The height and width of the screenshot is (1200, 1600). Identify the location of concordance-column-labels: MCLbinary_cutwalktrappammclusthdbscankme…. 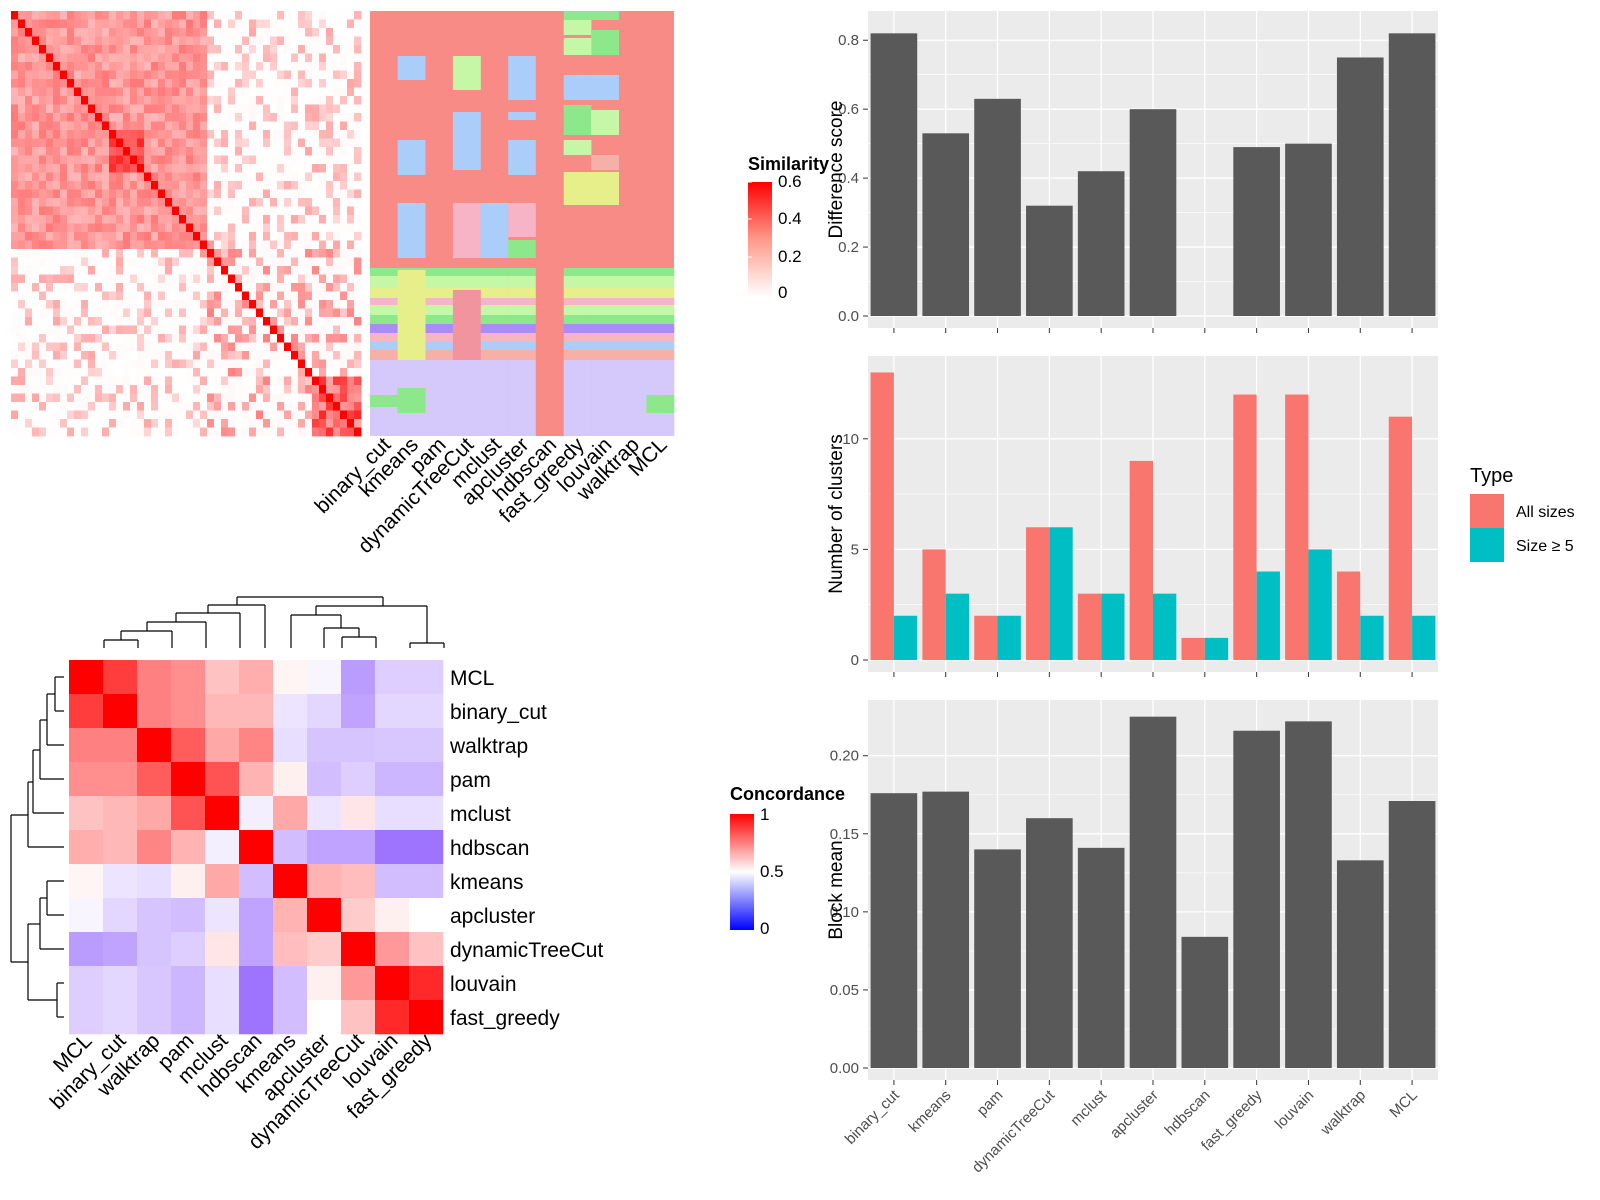
(241, 1091).